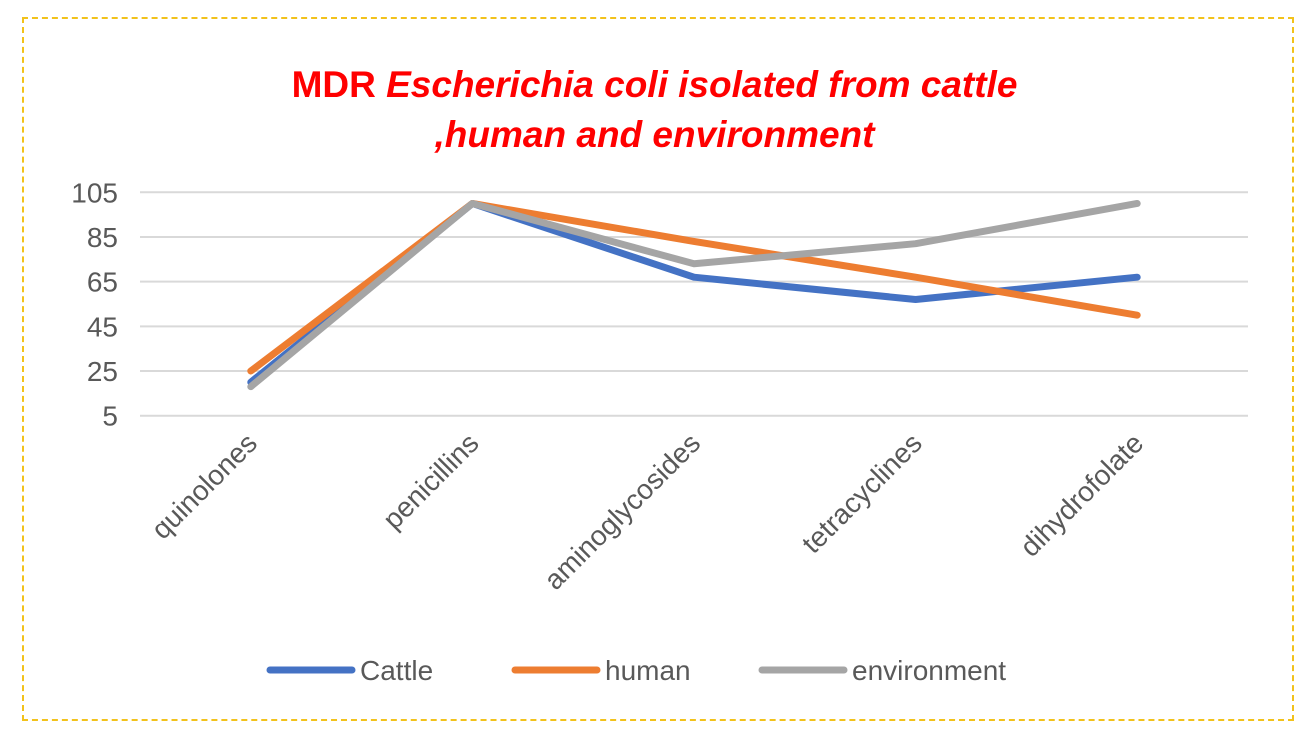  Describe the element at coordinates (648, 670) in the screenshot. I see `legend-label: human` at that location.